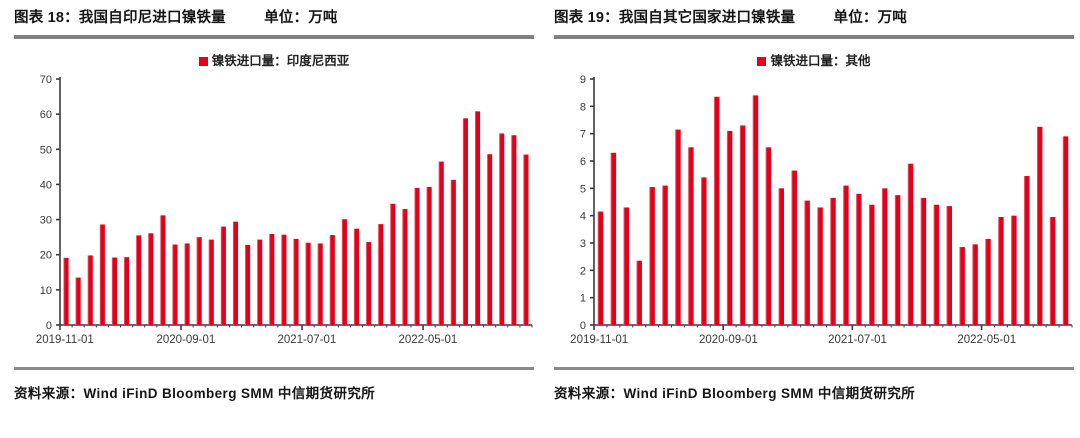 This screenshot has width=1080, height=438. I want to click on figure-19-unit: 单位：万吨, so click(870, 18).